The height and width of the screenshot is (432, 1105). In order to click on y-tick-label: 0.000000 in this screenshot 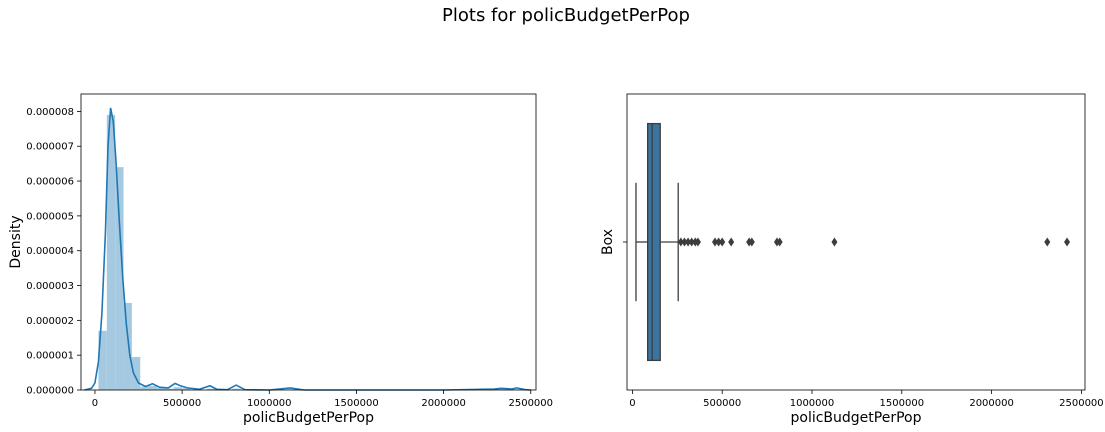, I will do `click(50, 391)`.